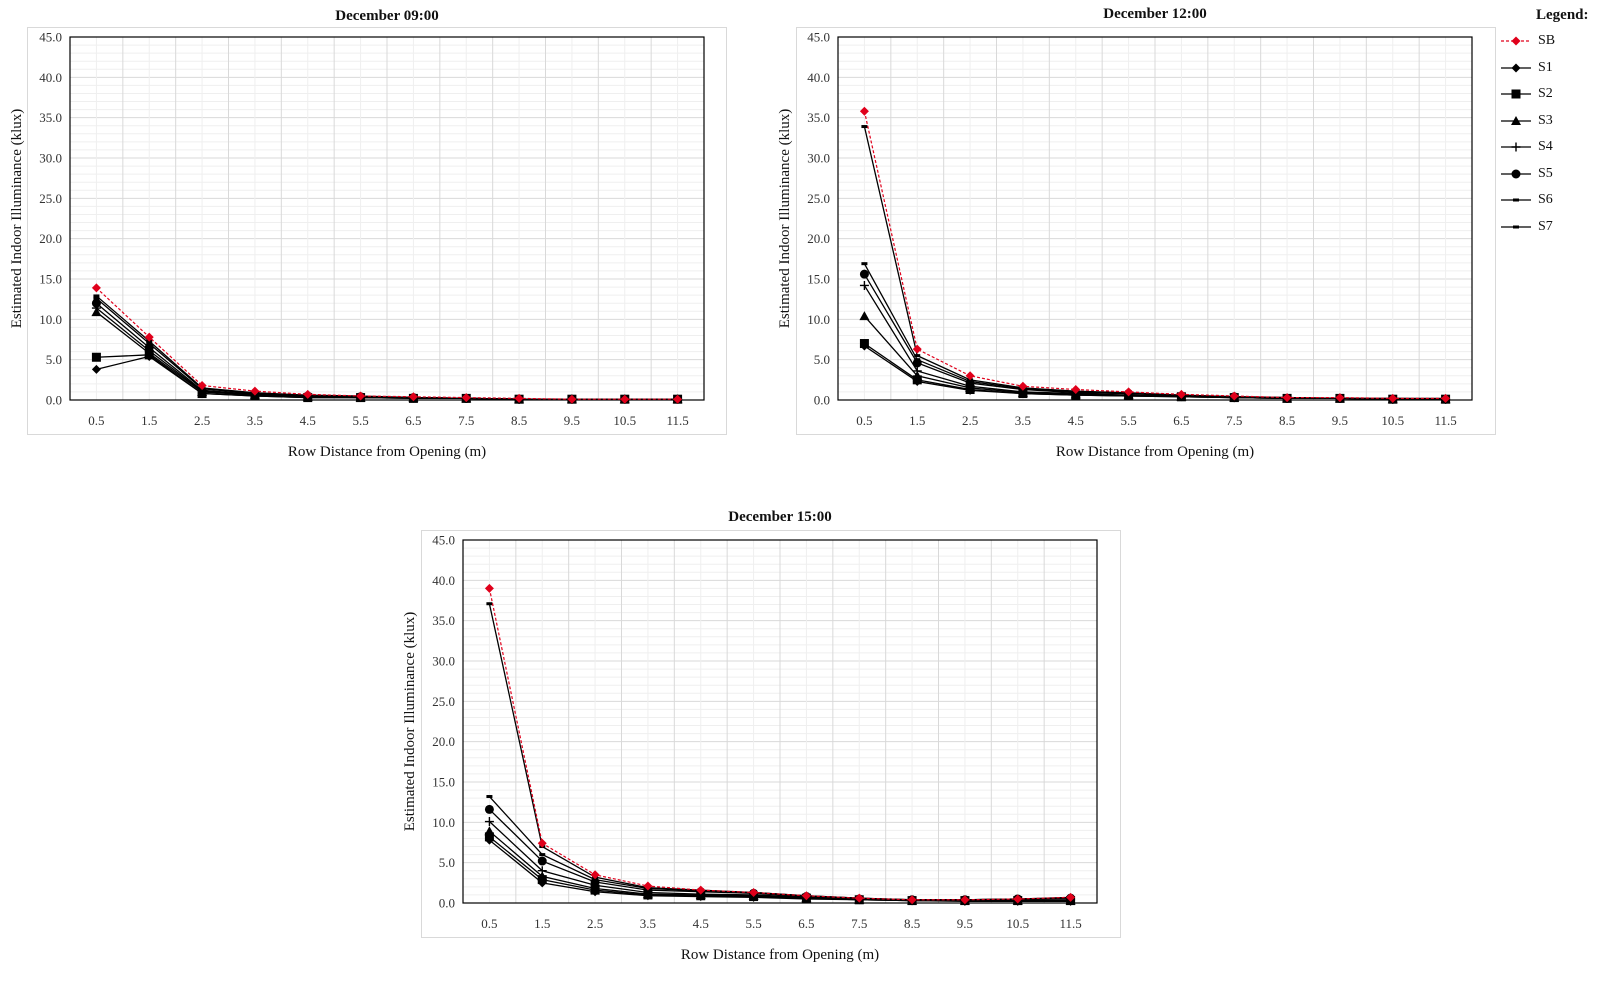 The width and height of the screenshot is (1600, 997). Describe the element at coordinates (1548, 68) in the screenshot. I see `legend-item-S1: S1` at that location.